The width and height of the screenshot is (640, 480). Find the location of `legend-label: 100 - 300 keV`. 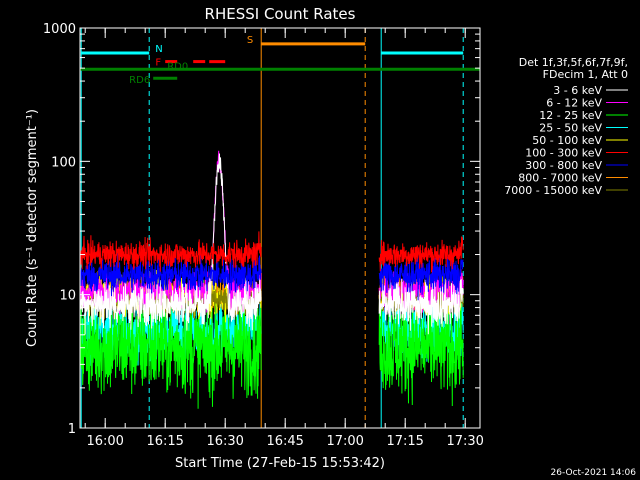

legend-label: 100 - 300 keV is located at coordinates (563, 153).